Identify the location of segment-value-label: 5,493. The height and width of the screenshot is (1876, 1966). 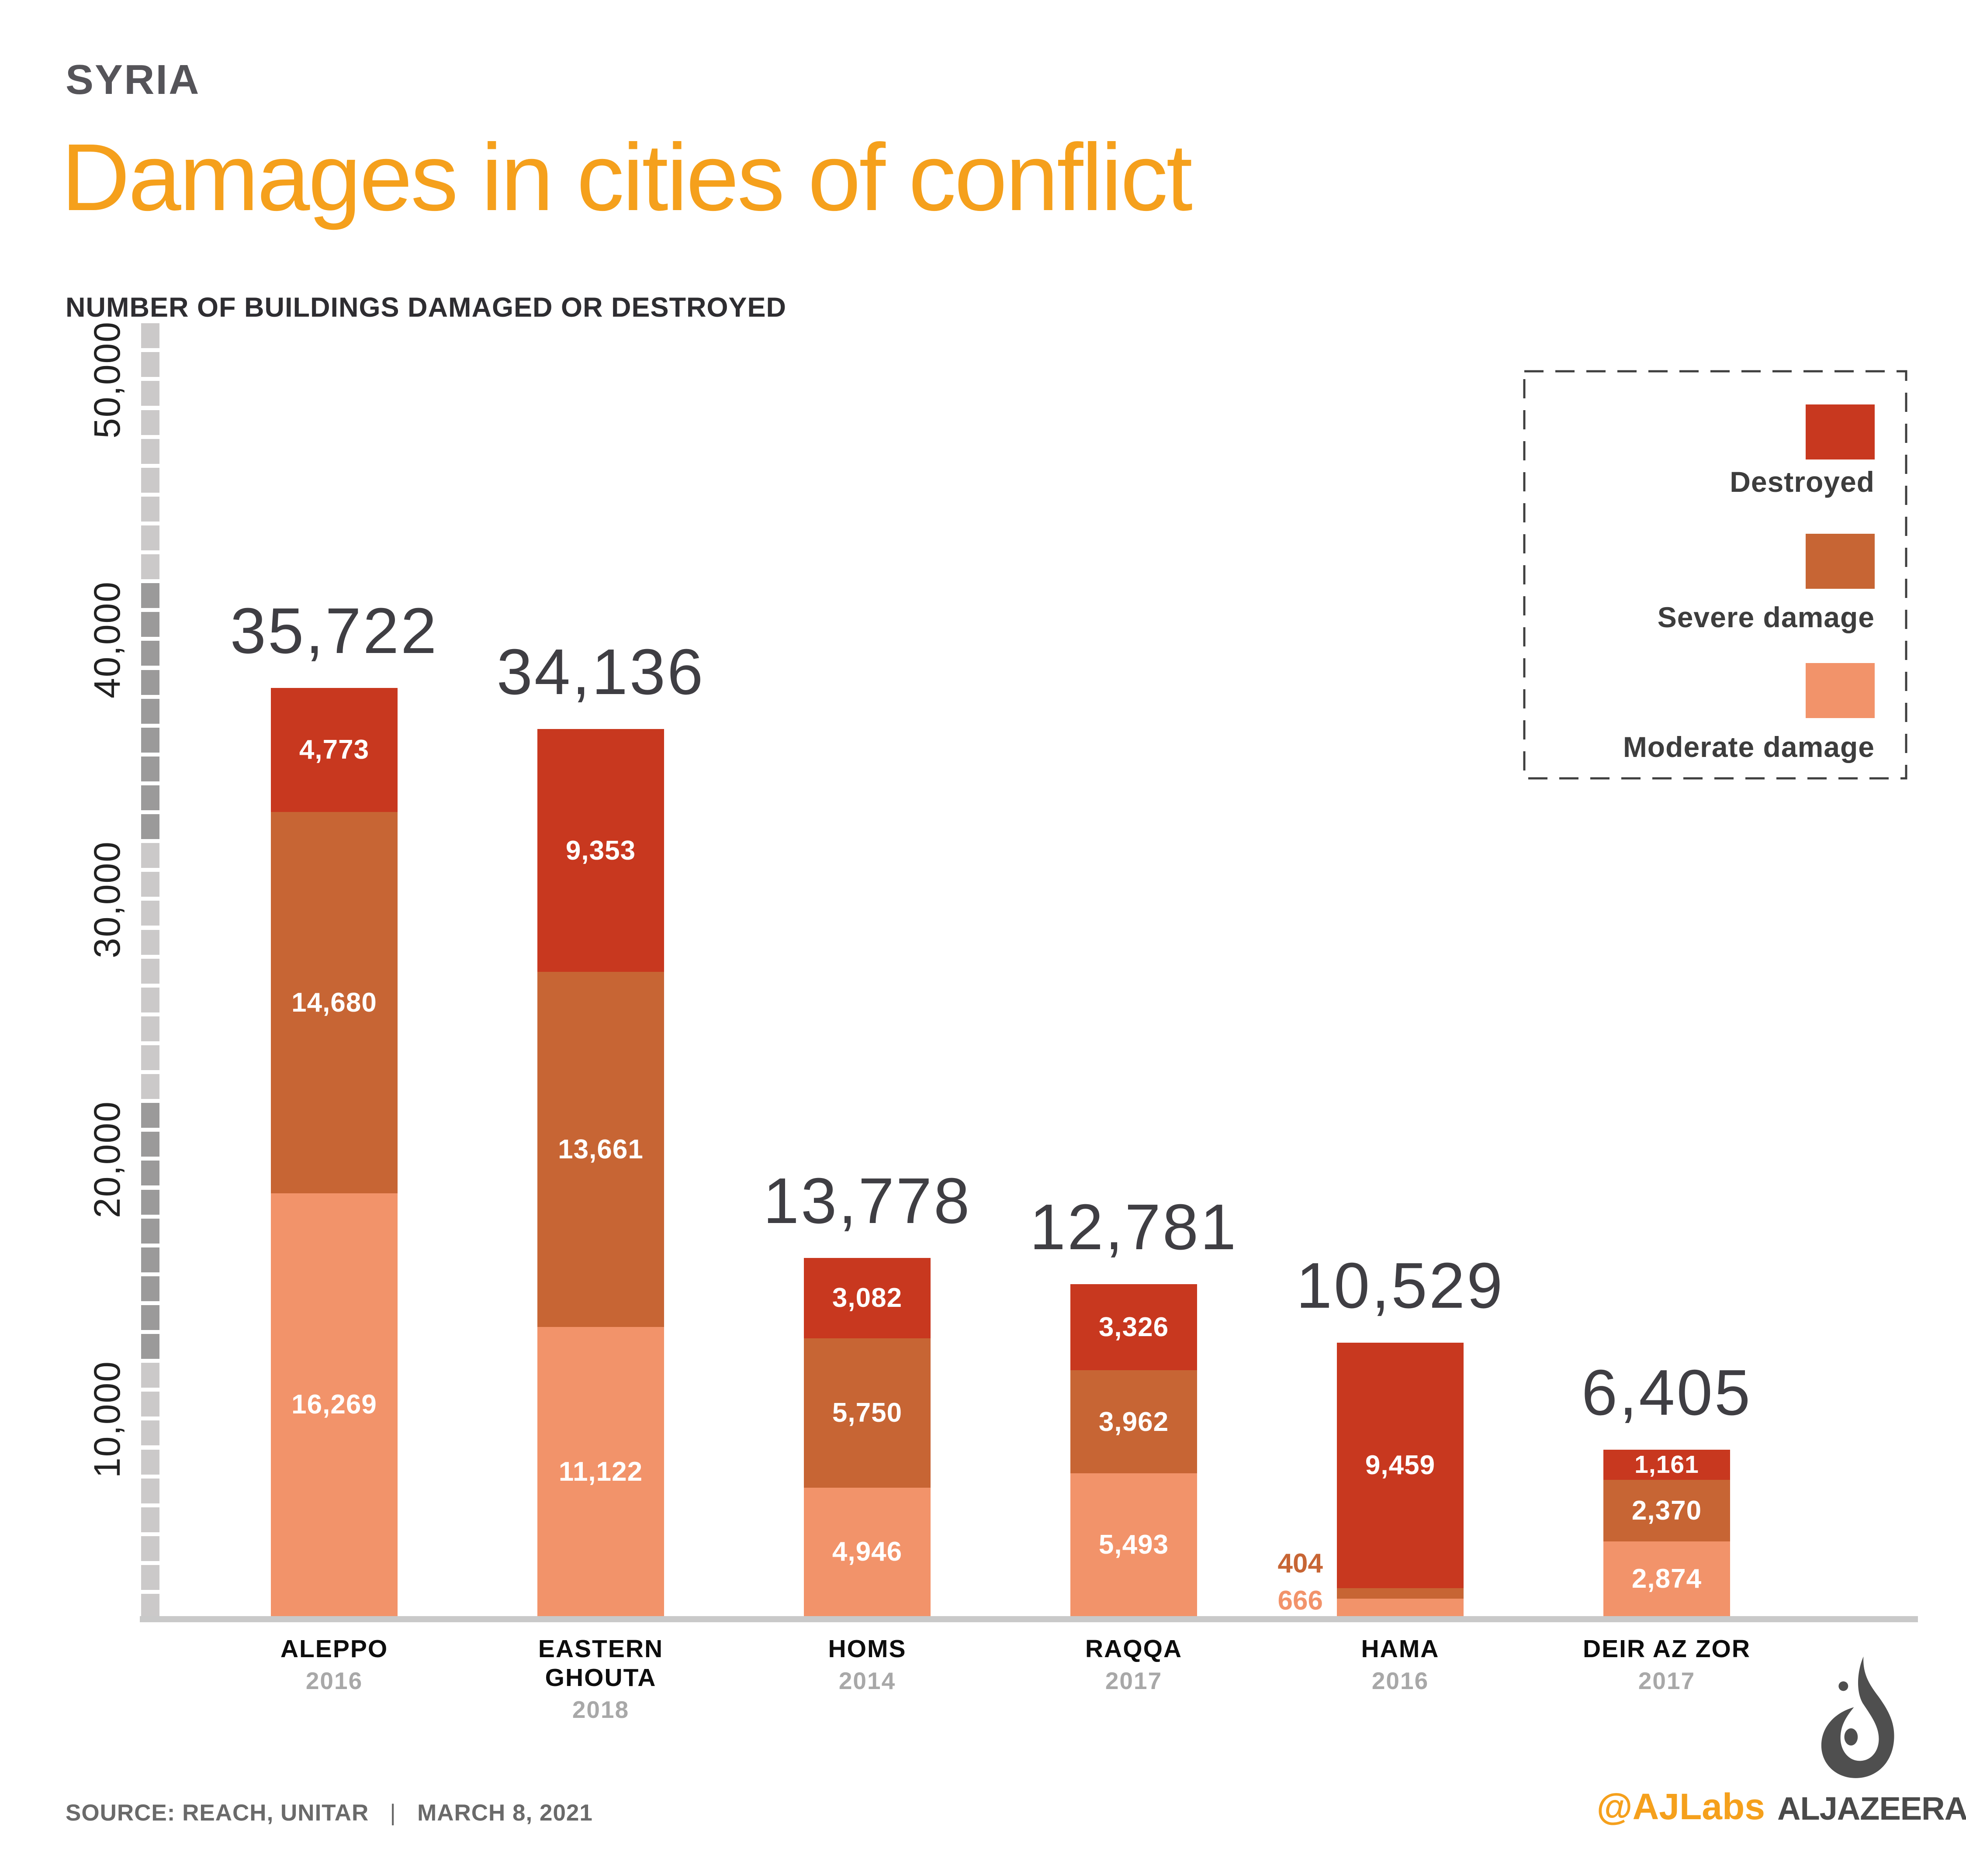
(1133, 1545).